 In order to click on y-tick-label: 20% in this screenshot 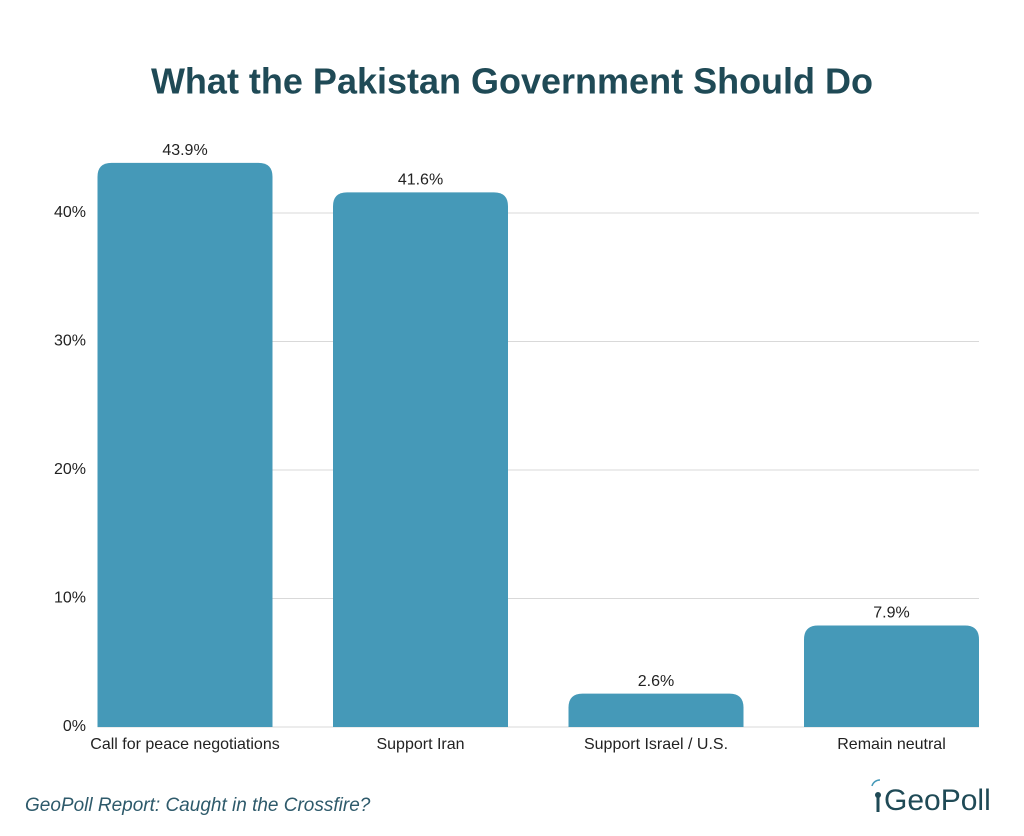, I will do `click(70, 469)`.